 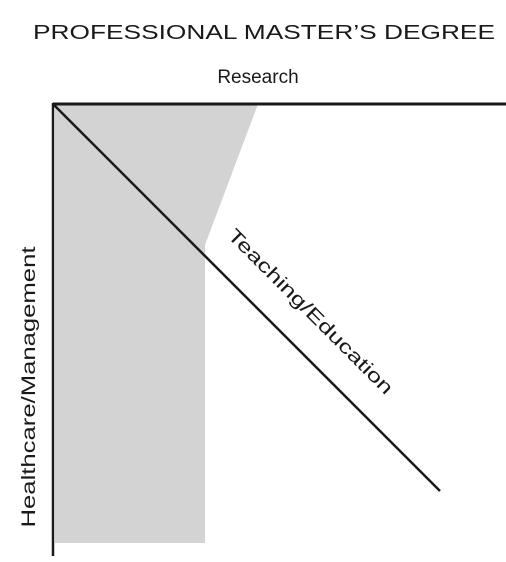 What do you see at coordinates (264, 33) in the screenshot?
I see `diagram-title: PROFESSIONAL MASTER’S DEGREE` at bounding box center [264, 33].